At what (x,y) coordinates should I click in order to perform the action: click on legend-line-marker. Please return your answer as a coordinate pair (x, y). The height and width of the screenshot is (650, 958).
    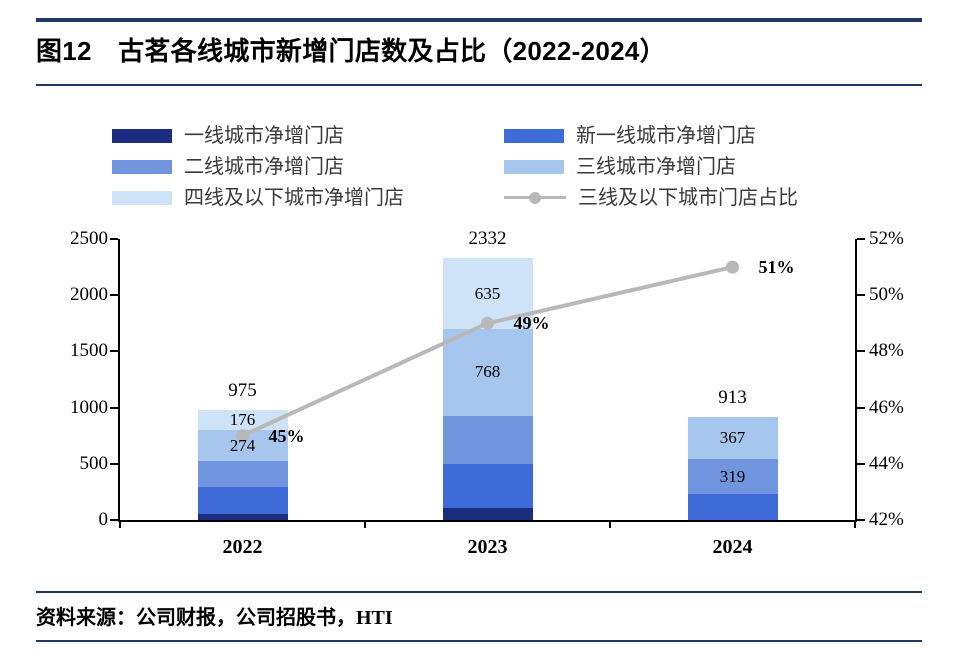
    Looking at the image, I should click on (535, 198).